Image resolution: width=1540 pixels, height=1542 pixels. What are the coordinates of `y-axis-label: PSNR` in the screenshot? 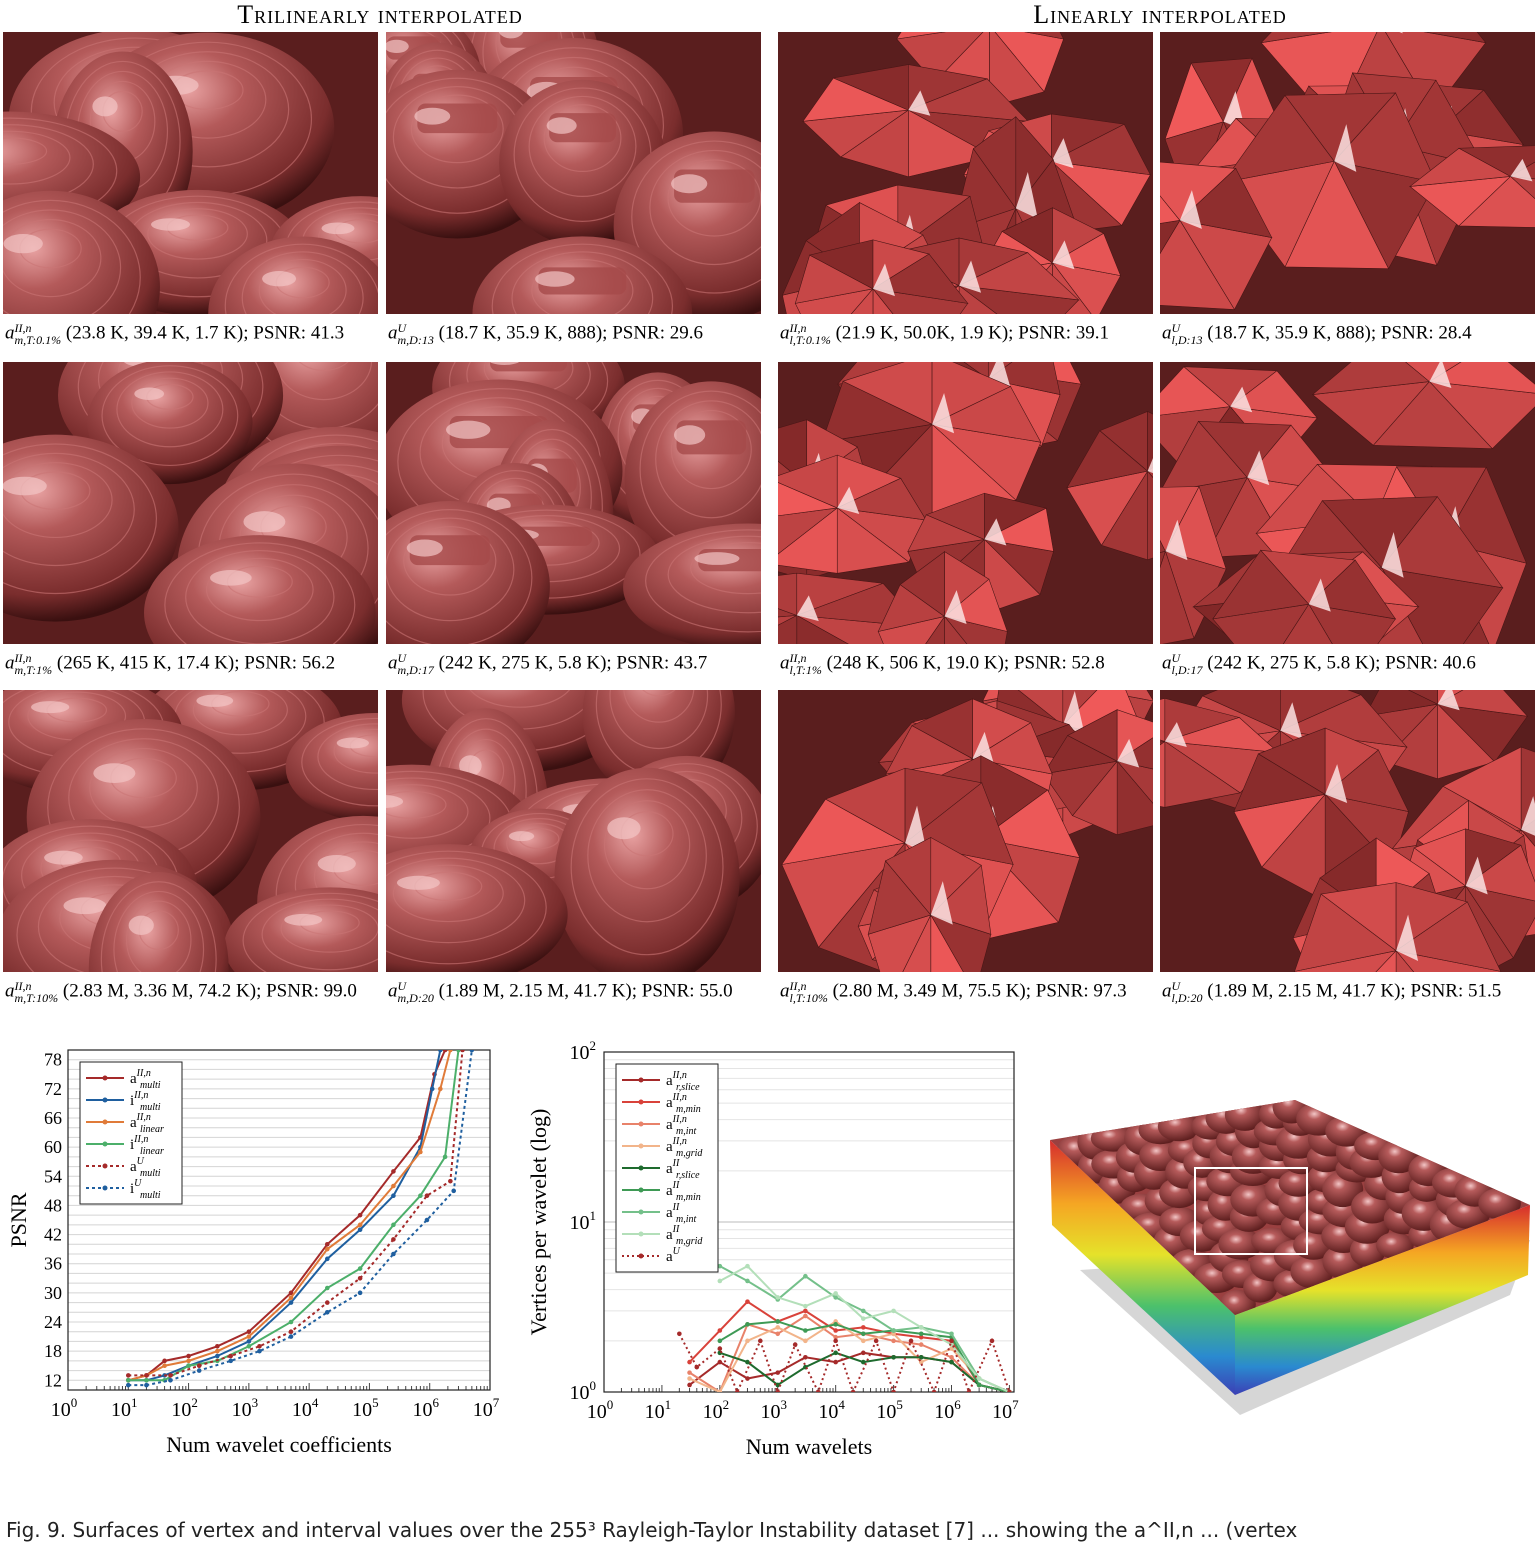 It's located at (18, 1219).